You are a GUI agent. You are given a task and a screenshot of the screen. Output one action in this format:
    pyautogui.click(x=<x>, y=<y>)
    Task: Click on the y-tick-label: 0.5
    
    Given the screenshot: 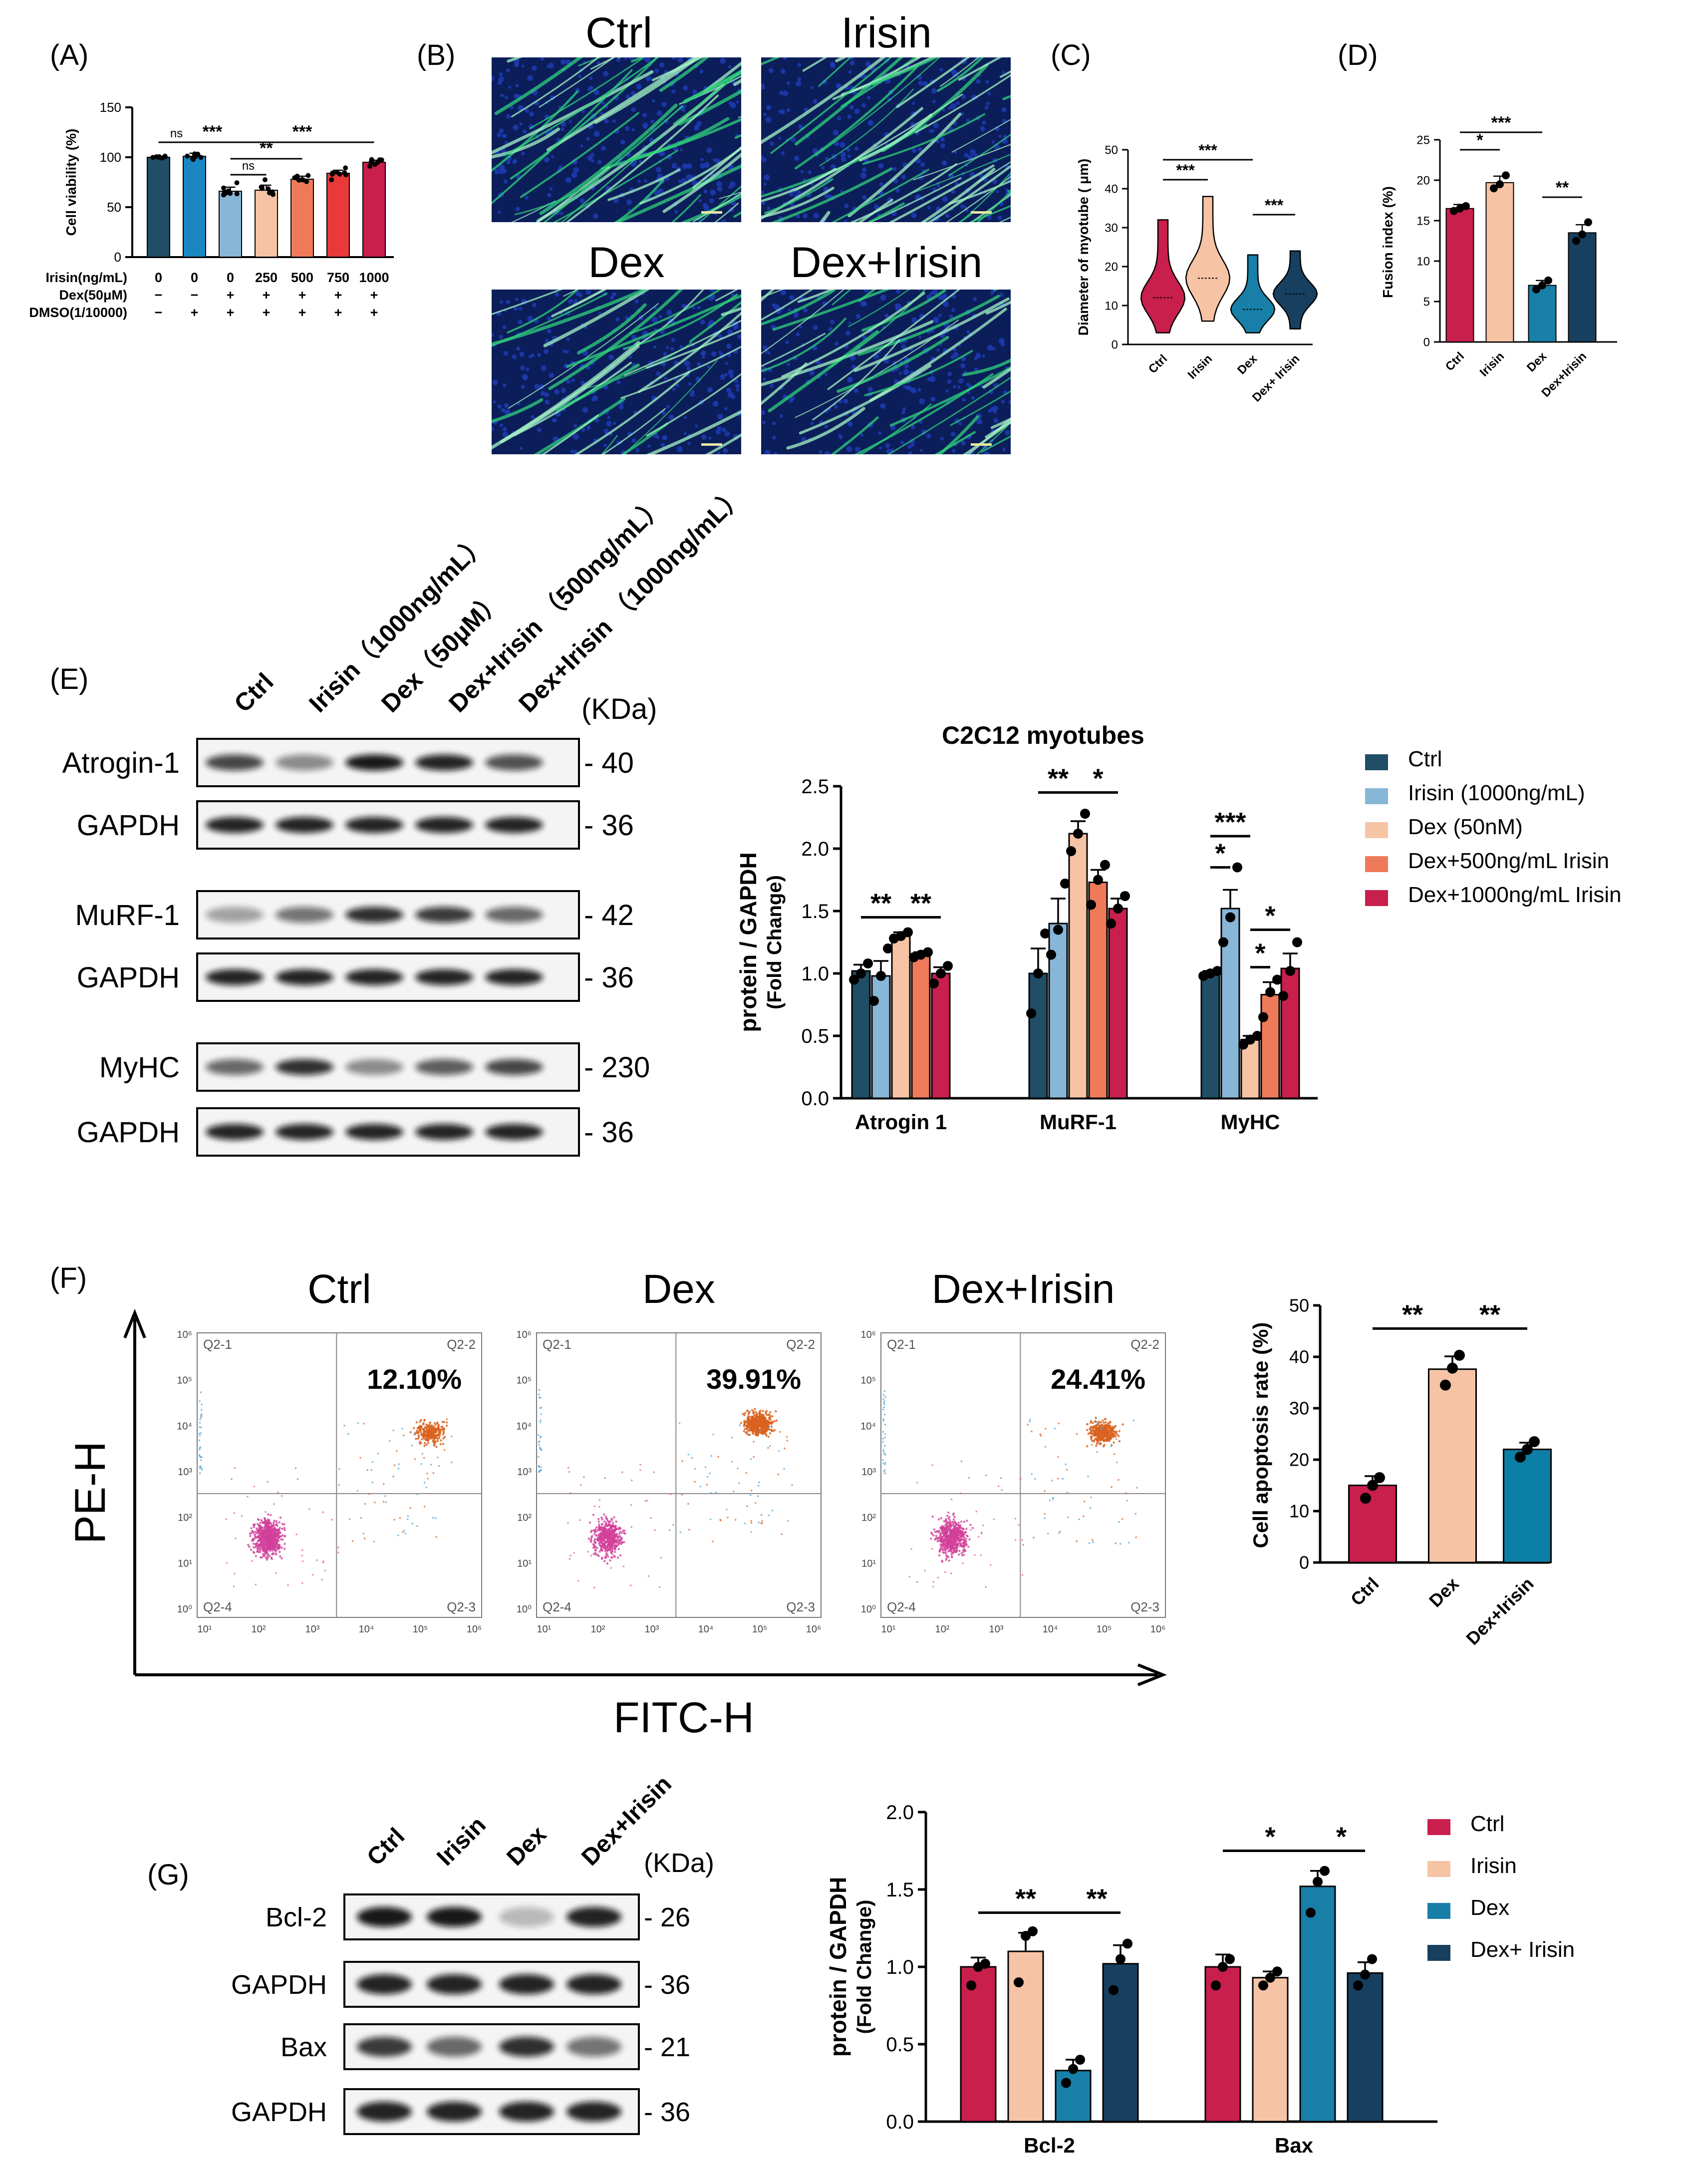 What is the action you would take?
    pyautogui.click(x=815, y=1036)
    